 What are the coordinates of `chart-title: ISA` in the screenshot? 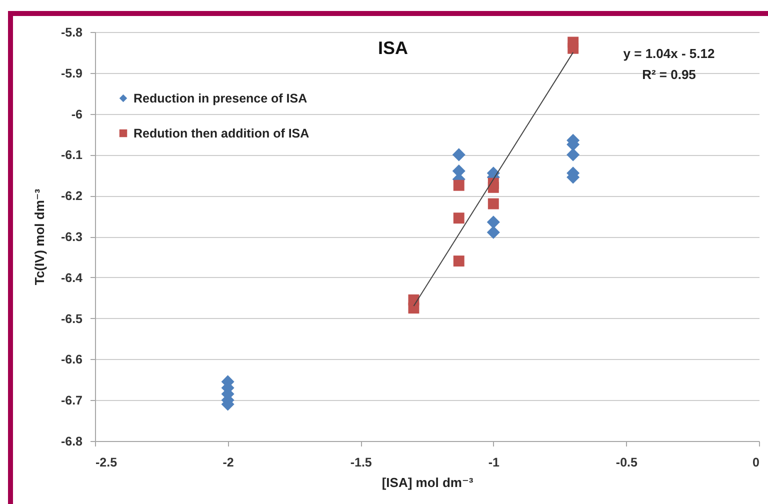 It's located at (393, 48).